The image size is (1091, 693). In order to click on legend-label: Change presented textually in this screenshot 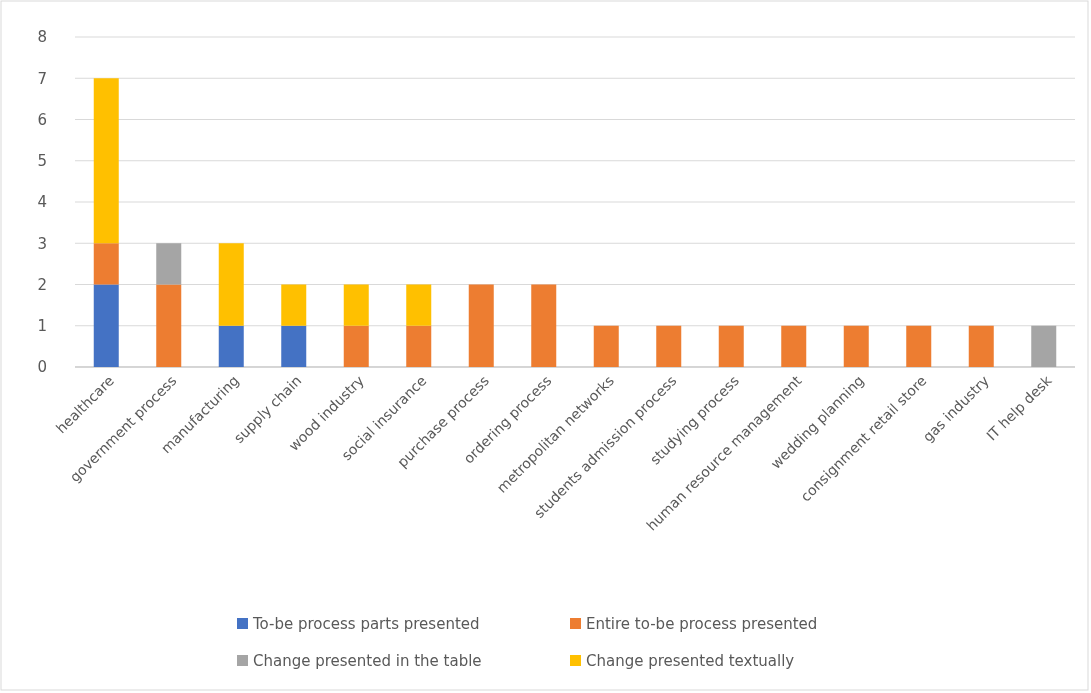, I will do `click(690, 661)`.